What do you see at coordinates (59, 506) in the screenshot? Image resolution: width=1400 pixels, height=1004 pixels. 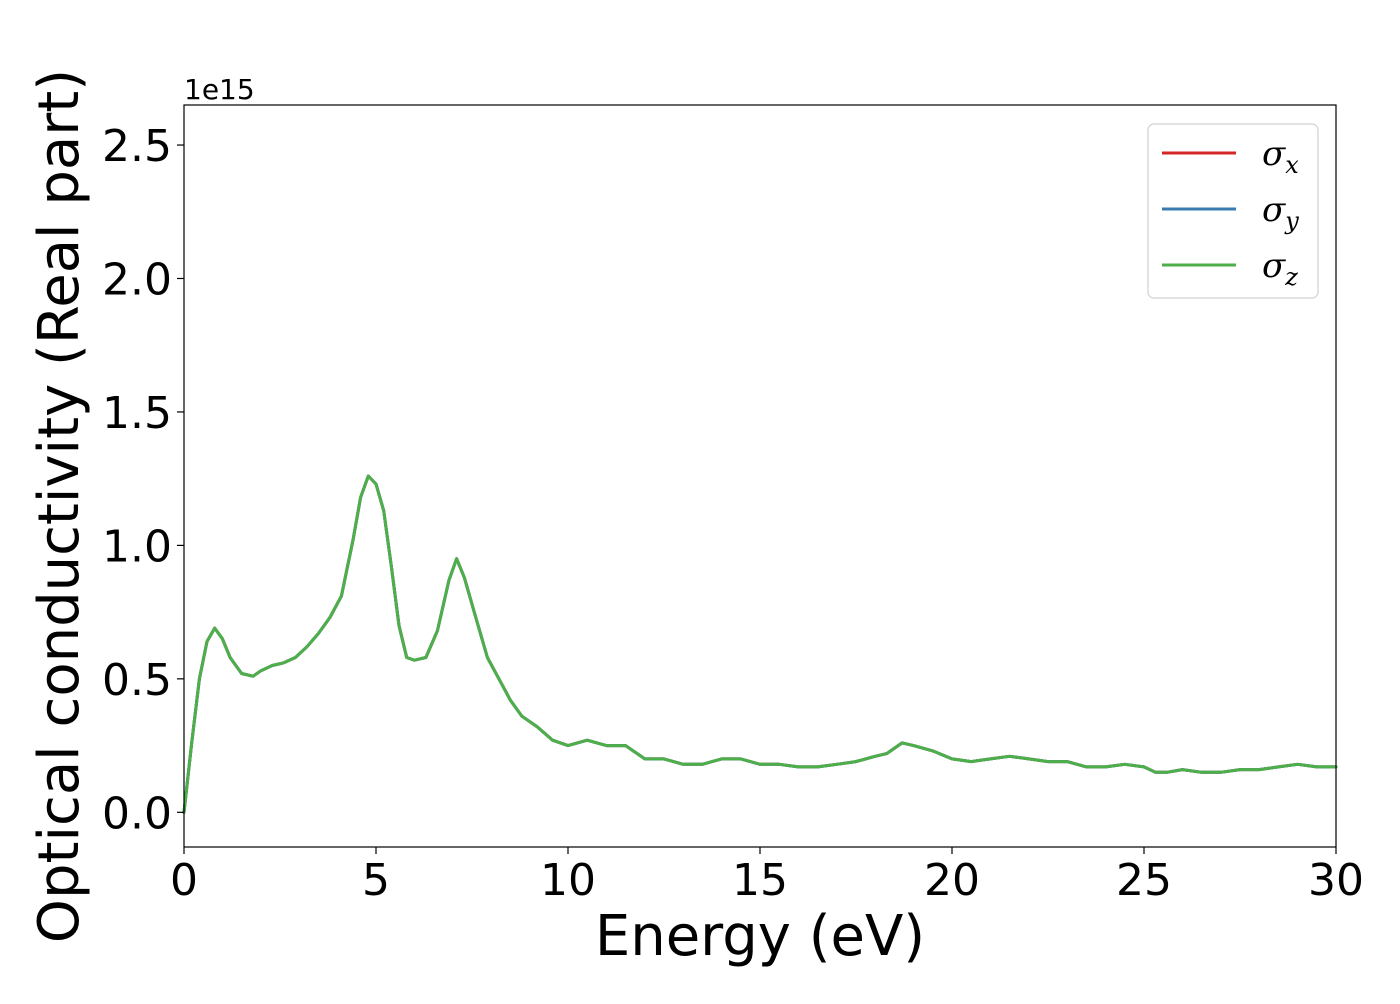 I see `y-axis-title: Optical conductivity (Real part)` at bounding box center [59, 506].